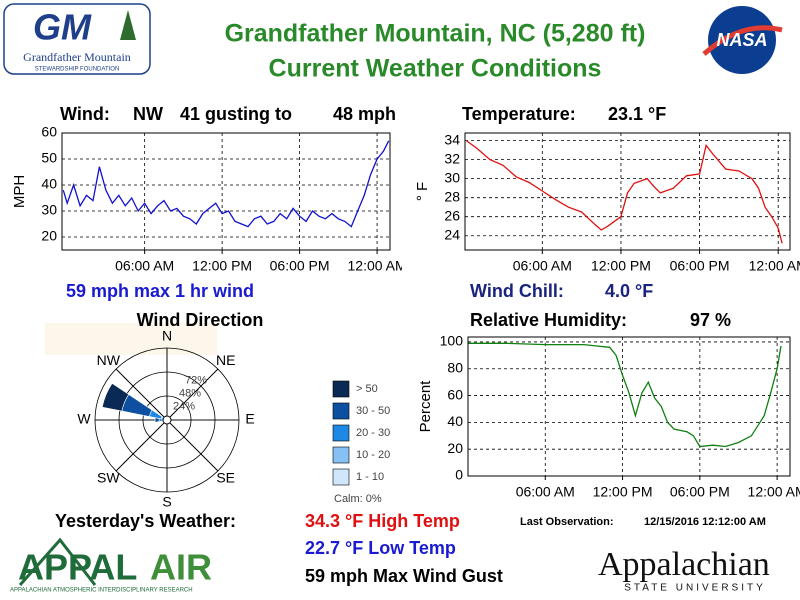  What do you see at coordinates (373, 455) in the screenshot?
I see `legend-label: 10 - 20` at bounding box center [373, 455].